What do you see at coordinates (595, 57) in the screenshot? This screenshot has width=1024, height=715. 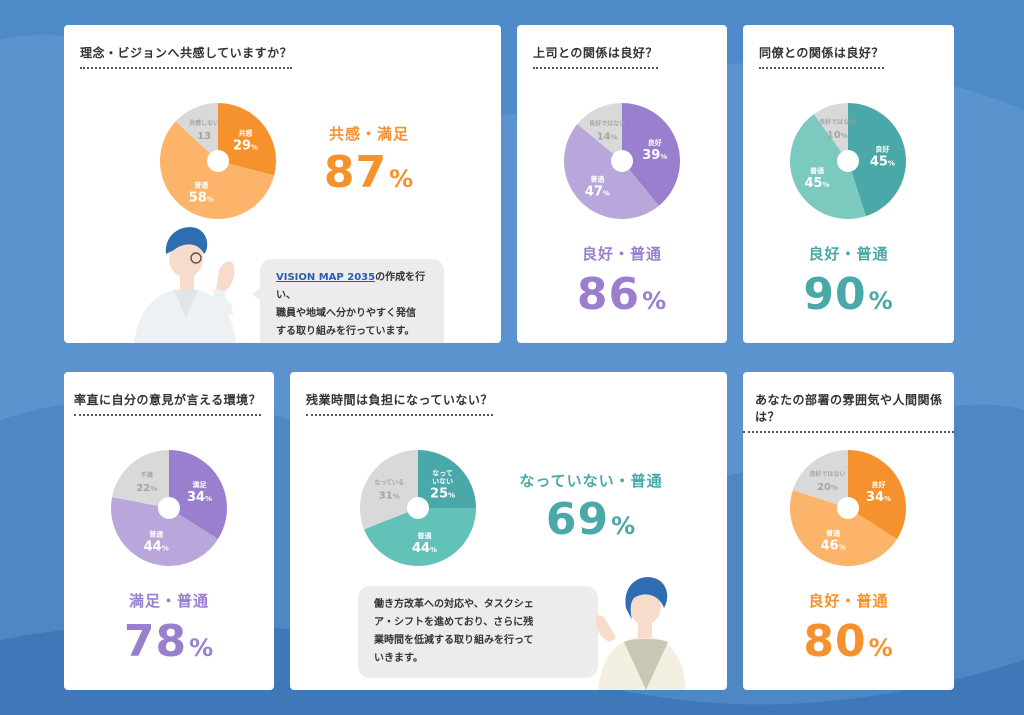 I see `question-title: 上司との関係は良好？` at bounding box center [595, 57].